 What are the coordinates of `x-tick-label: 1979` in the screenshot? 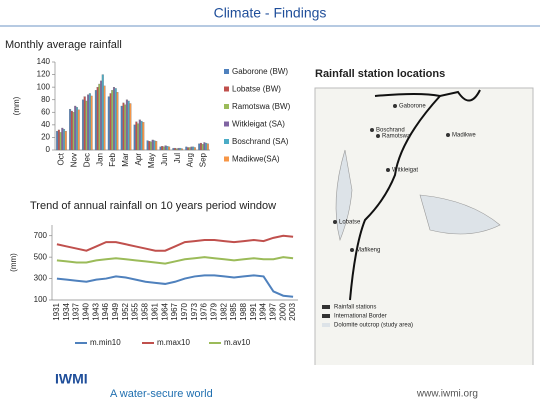 It's located at (213, 311).